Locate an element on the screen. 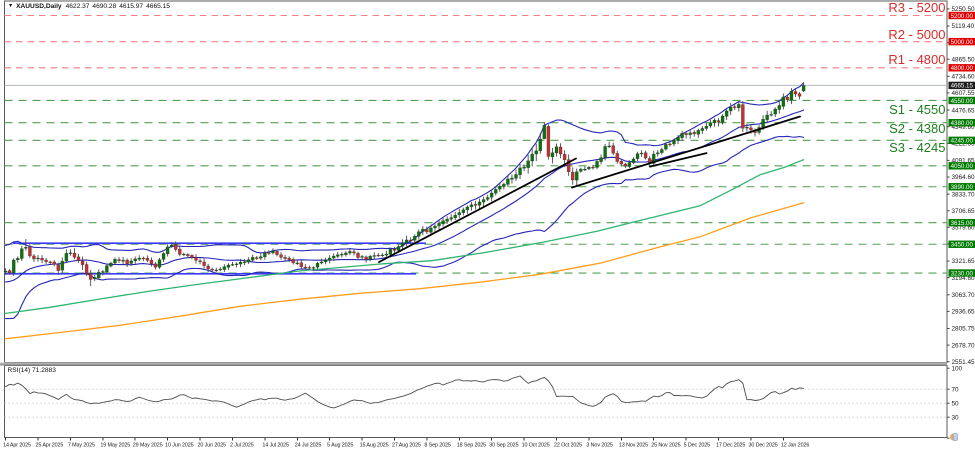 The height and width of the screenshot is (457, 975). symbol-collapse-icon: ▼ is located at coordinates (10, 6).